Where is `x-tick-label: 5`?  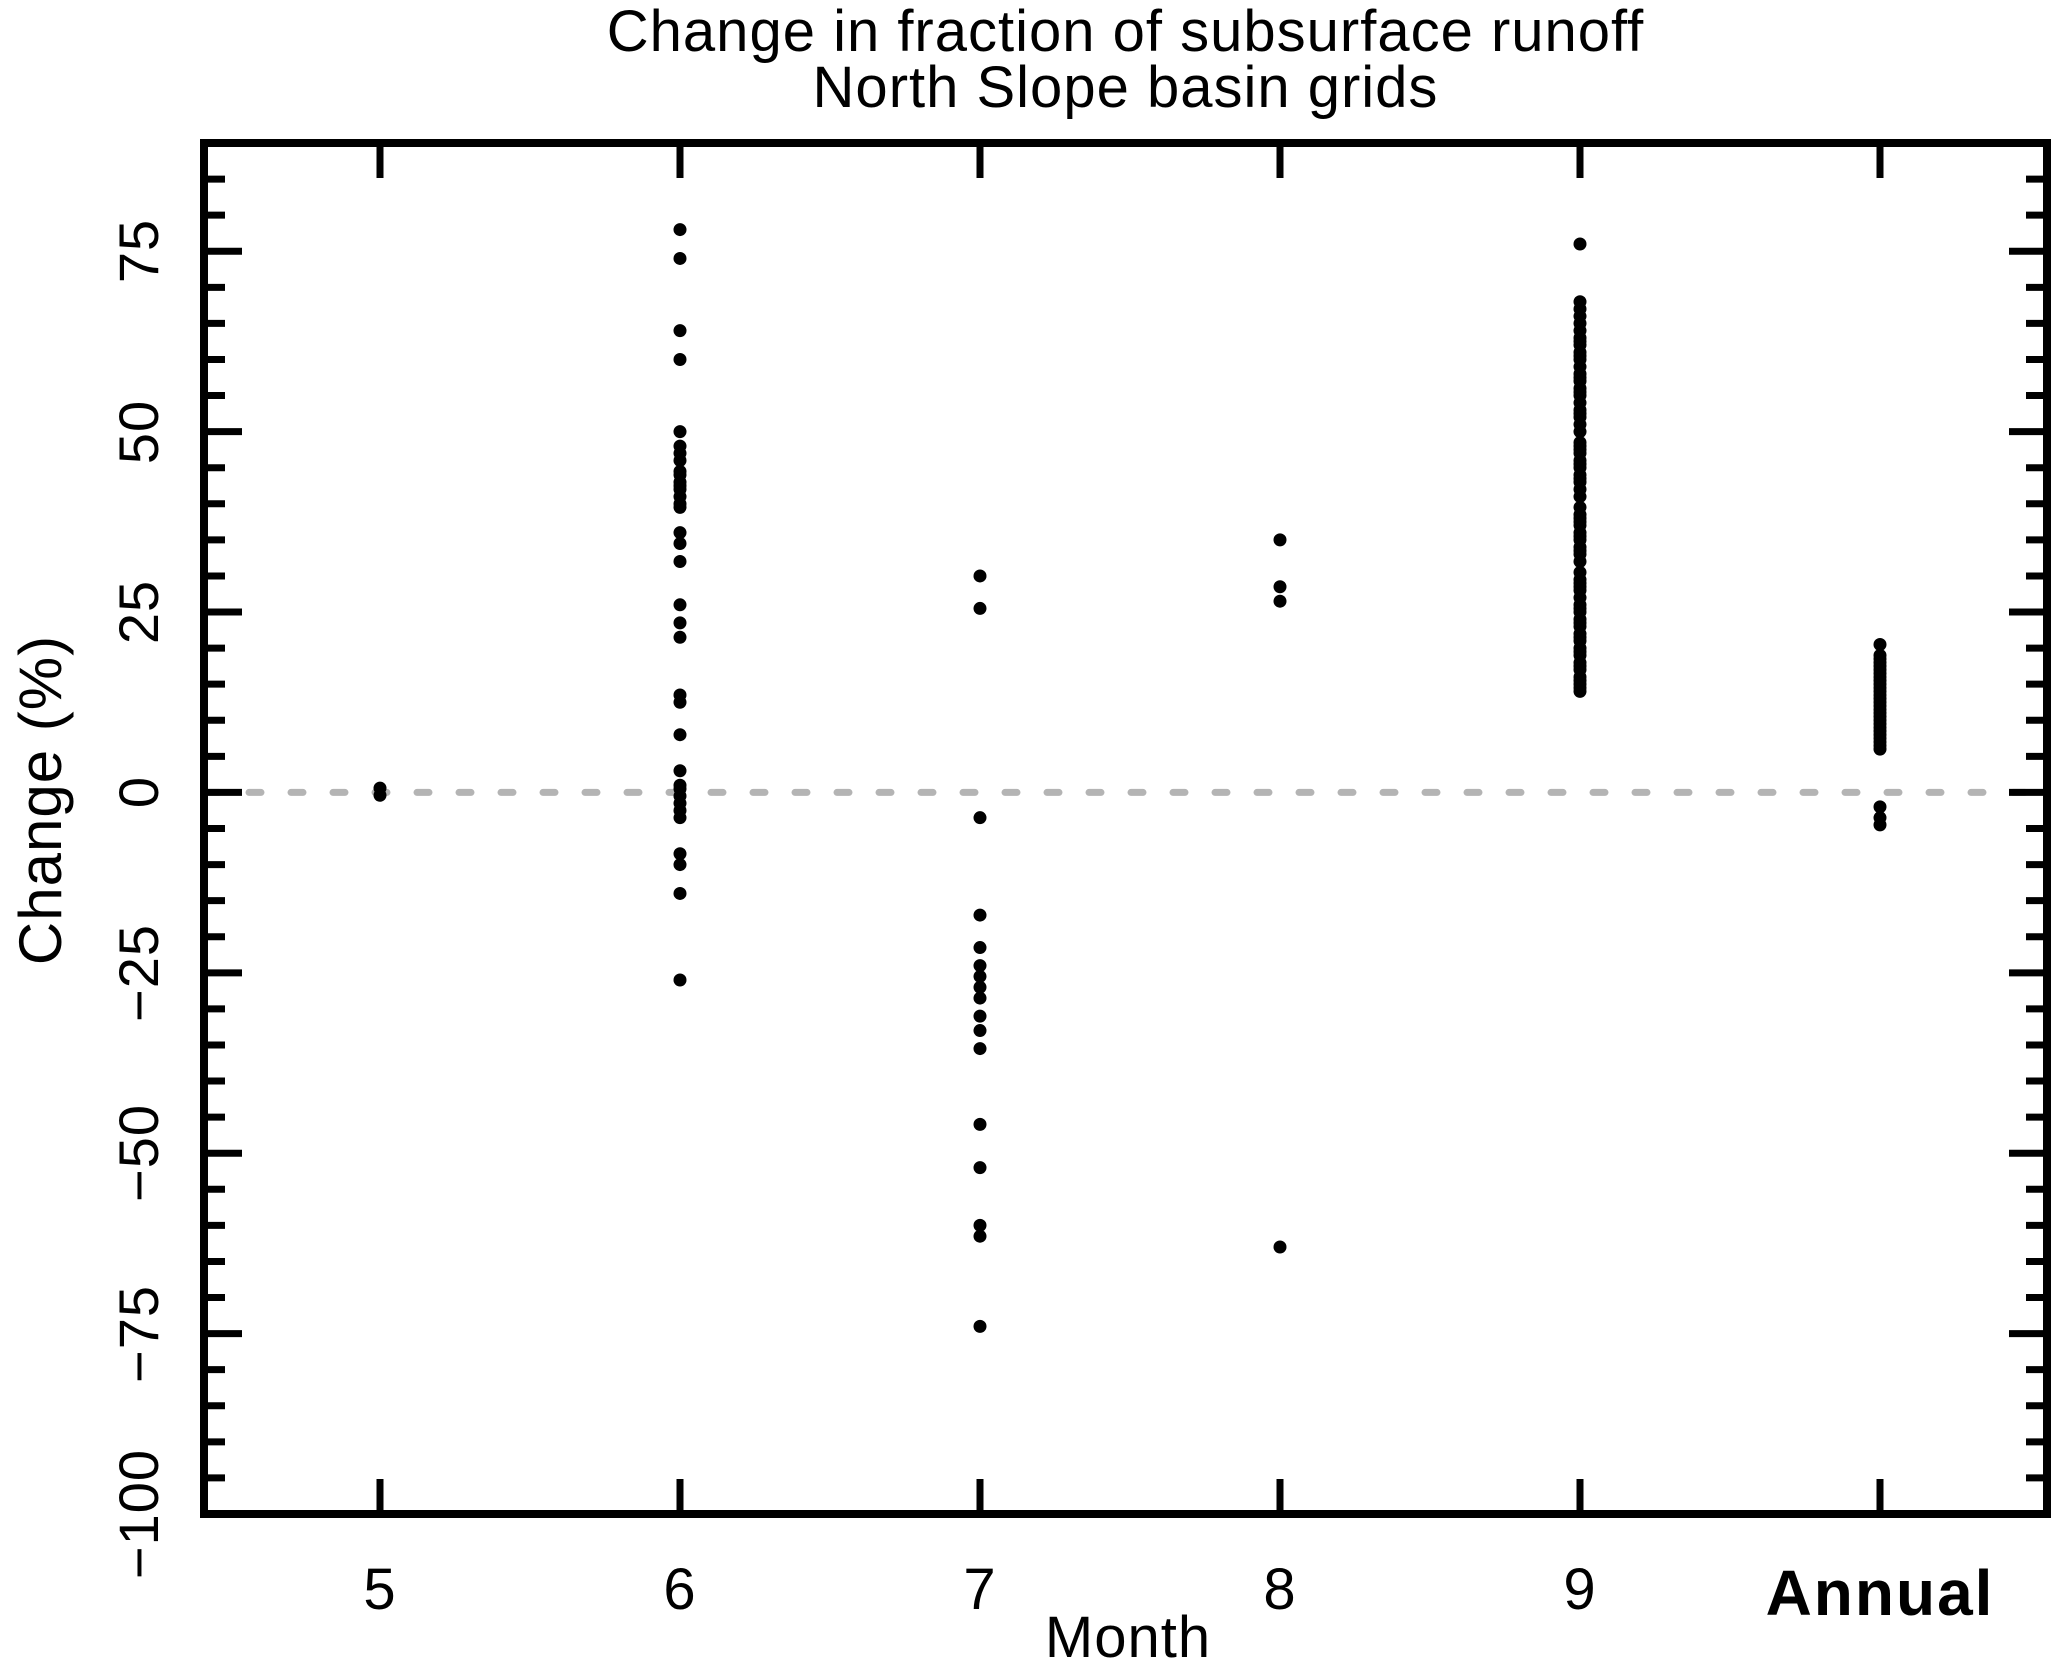
x-tick-label: 5 is located at coordinates (380, 1589).